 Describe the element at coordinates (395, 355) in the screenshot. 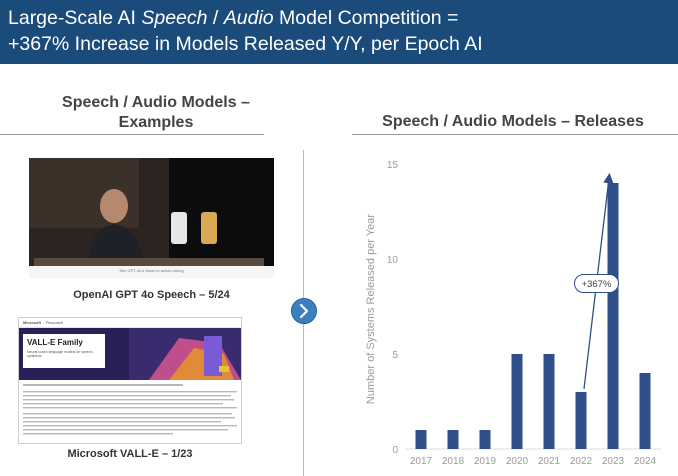

I see `y-tick-label: 5` at that location.